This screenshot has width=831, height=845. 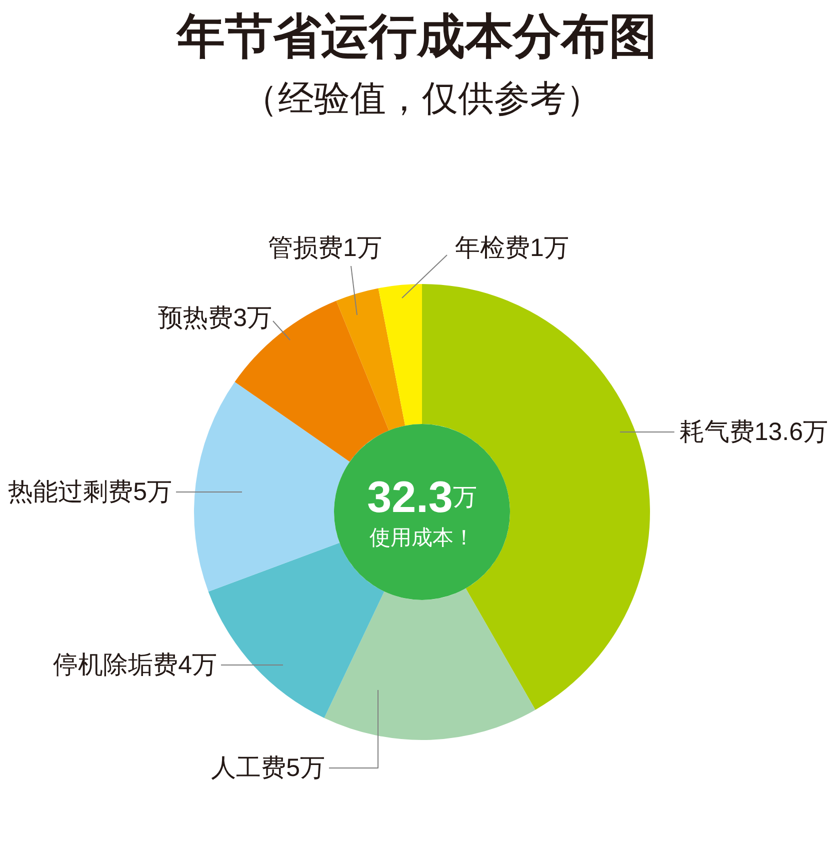 What do you see at coordinates (422, 538) in the screenshot?
I see `annotation: 使用成本！` at bounding box center [422, 538].